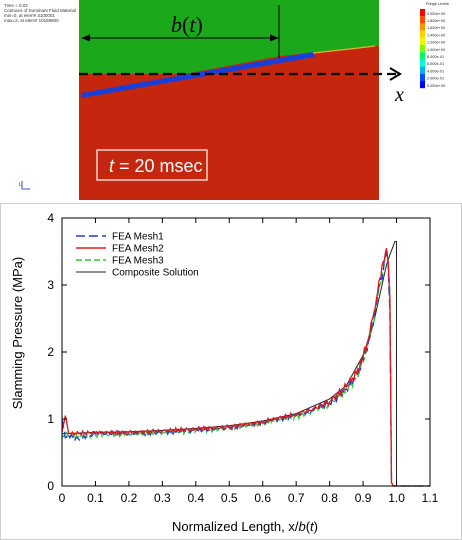  I want to click on jet-tip, so click(344, 49).